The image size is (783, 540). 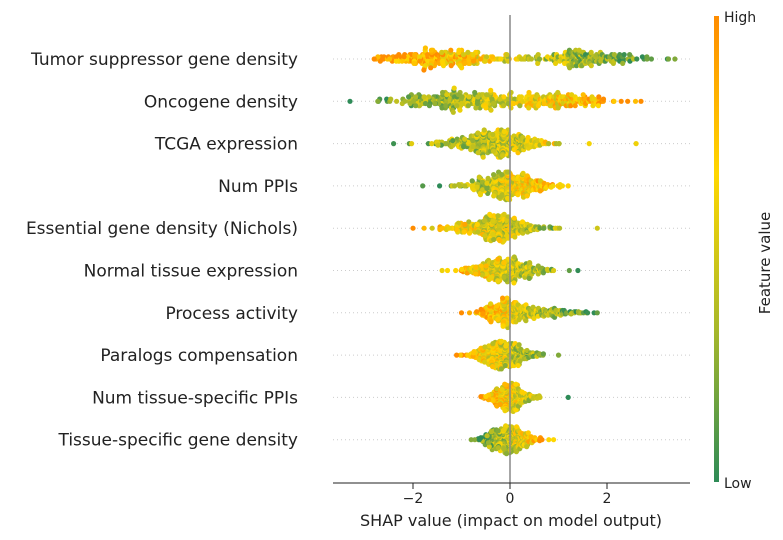 I want to click on feature-label: Process activity, so click(x=231, y=314).